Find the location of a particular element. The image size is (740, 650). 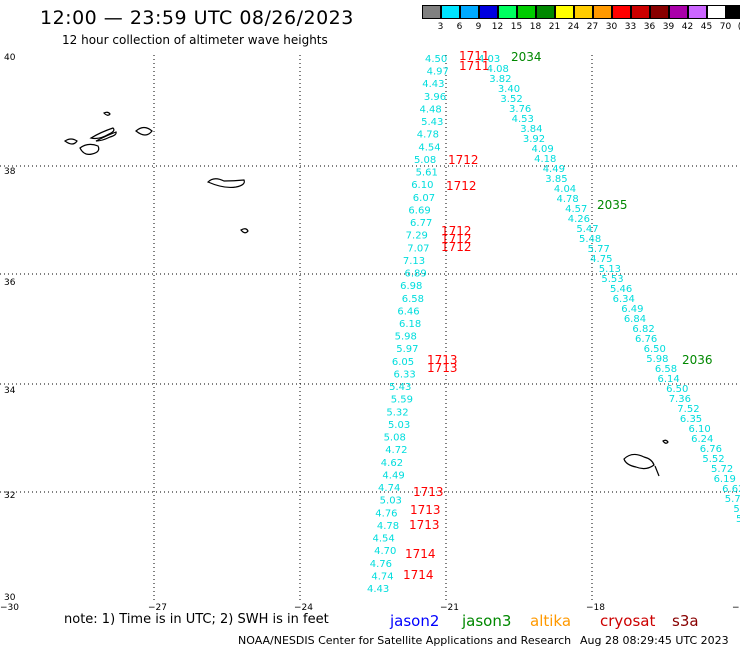

s3a-swh-value: 6.10 is located at coordinates (700, 429).